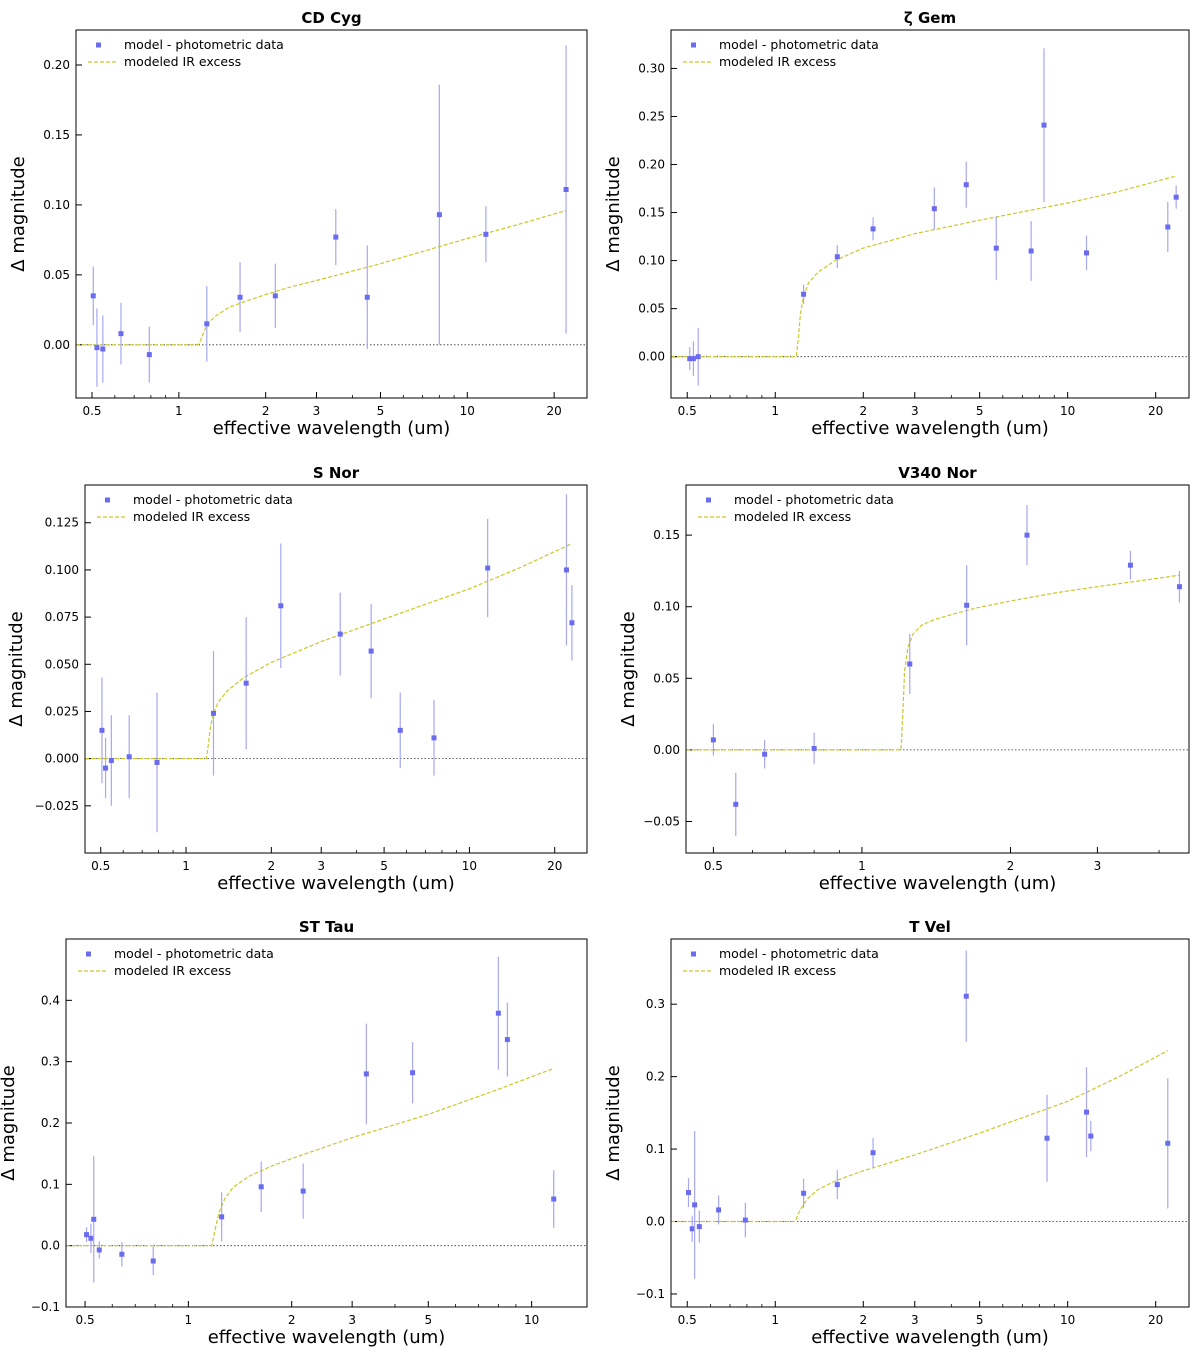  I want to click on chart-title: S Nor, so click(336, 473).